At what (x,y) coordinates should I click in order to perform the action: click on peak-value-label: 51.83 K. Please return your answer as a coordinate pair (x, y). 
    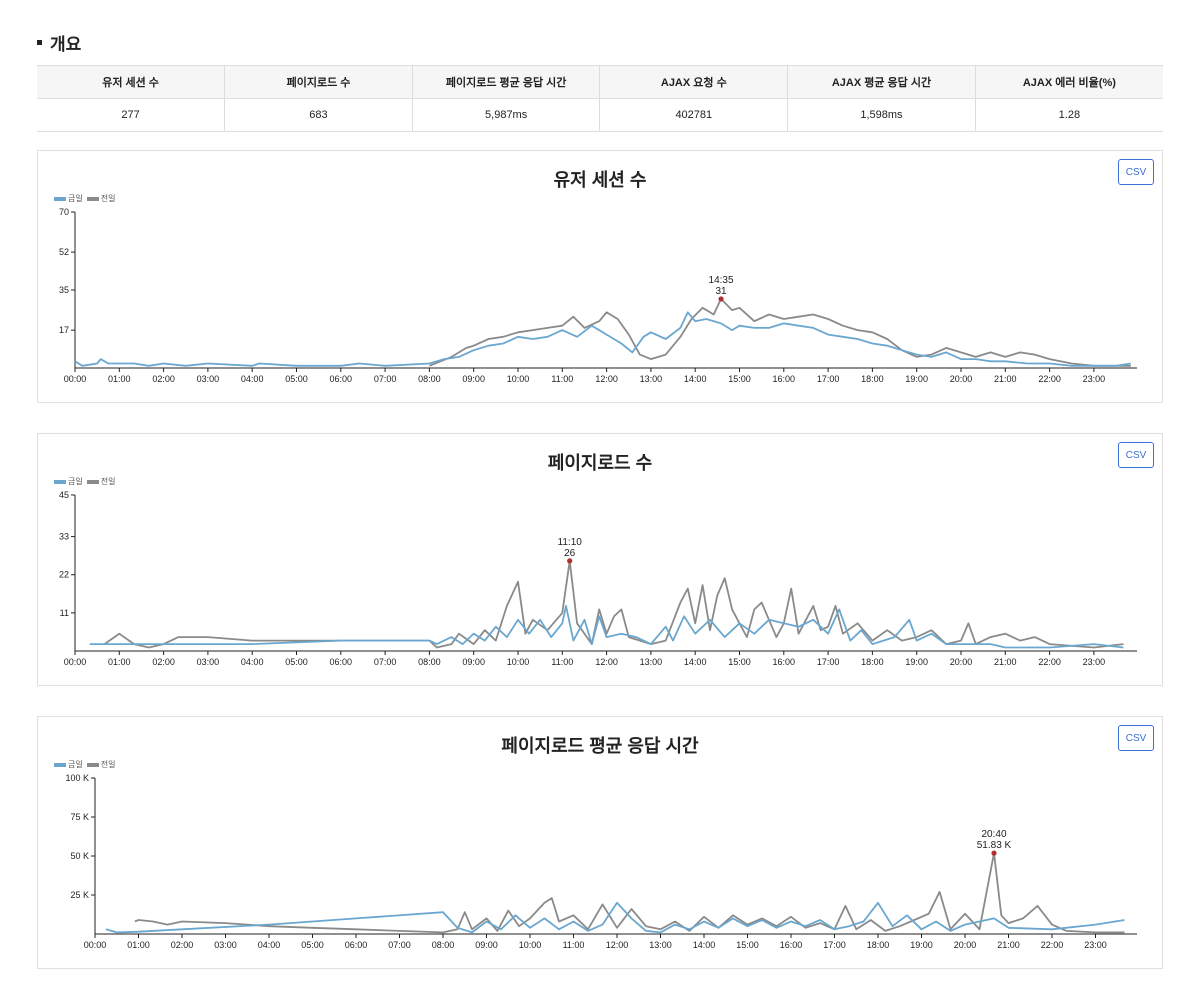
    Looking at the image, I should click on (994, 845).